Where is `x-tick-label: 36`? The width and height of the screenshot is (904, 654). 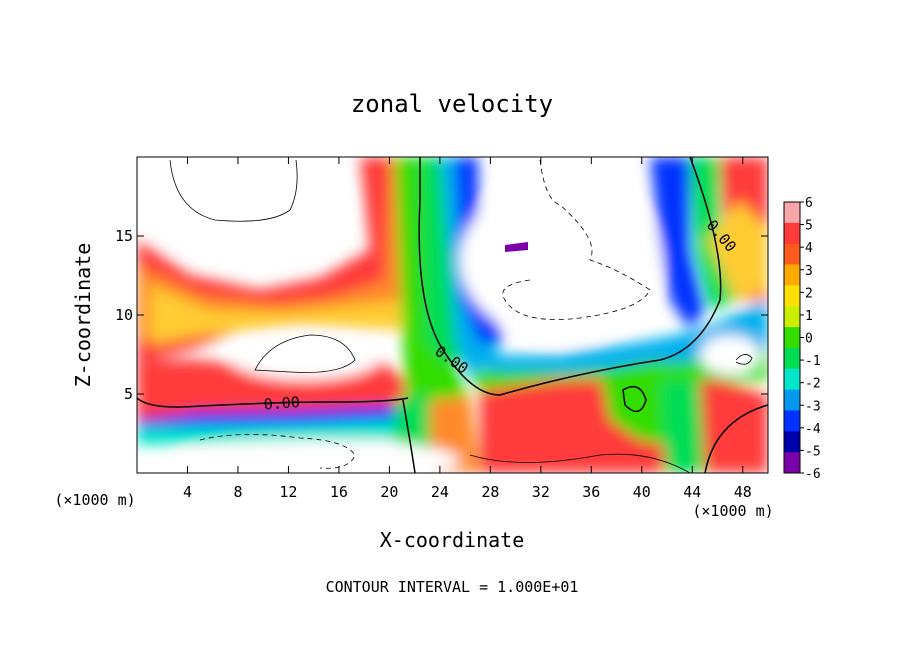 x-tick-label: 36 is located at coordinates (591, 492).